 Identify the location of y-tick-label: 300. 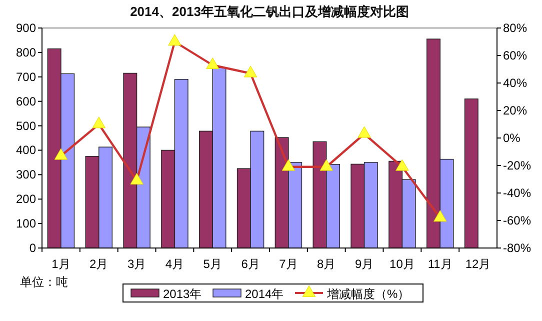
(26, 175).